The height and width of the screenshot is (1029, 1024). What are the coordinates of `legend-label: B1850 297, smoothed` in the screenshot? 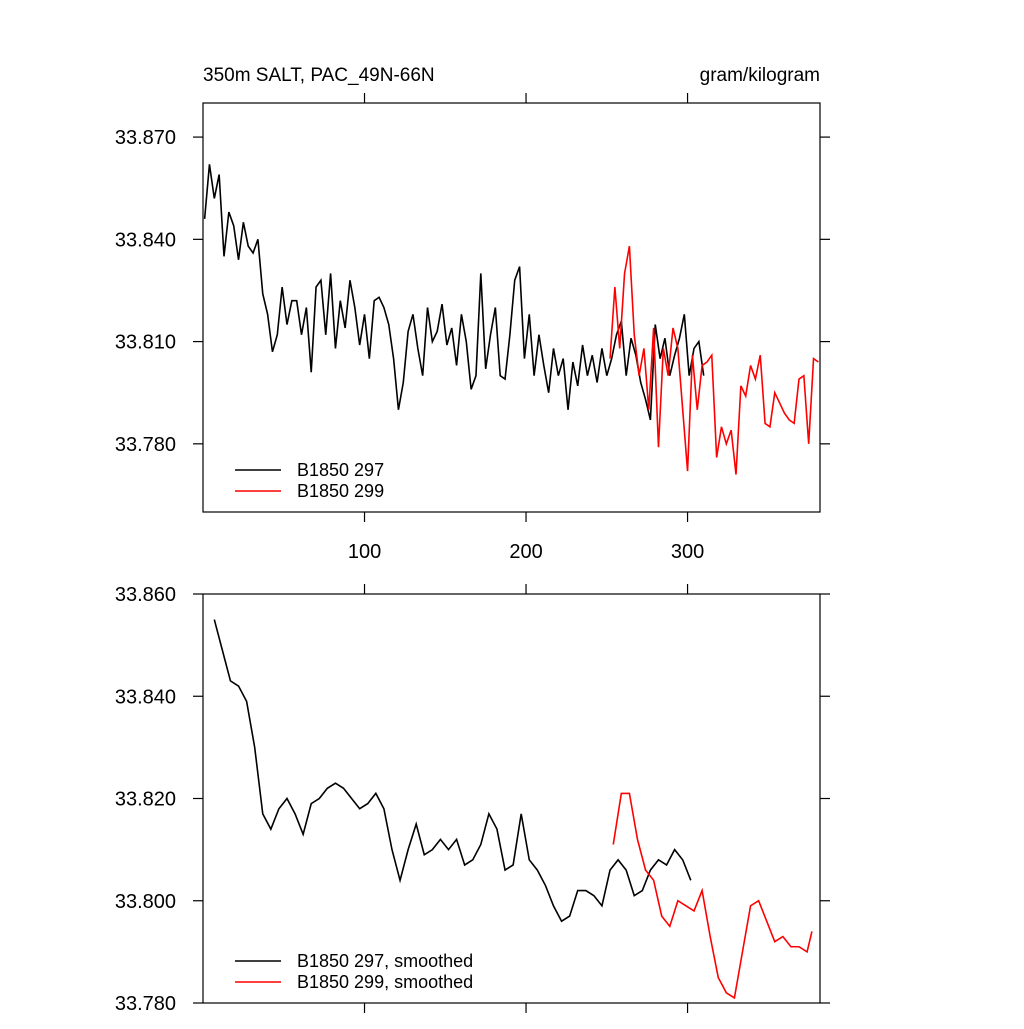 It's located at (385, 961).